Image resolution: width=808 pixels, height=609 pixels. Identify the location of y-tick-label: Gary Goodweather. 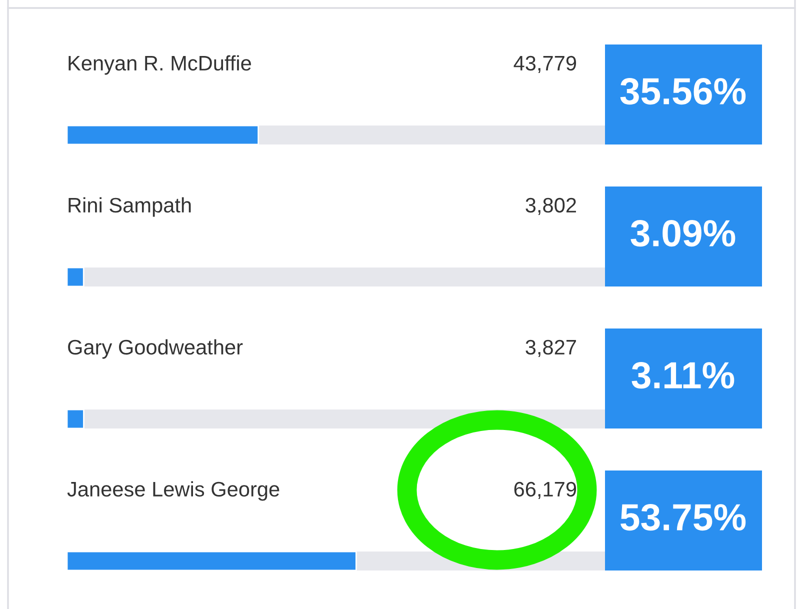
(155, 349).